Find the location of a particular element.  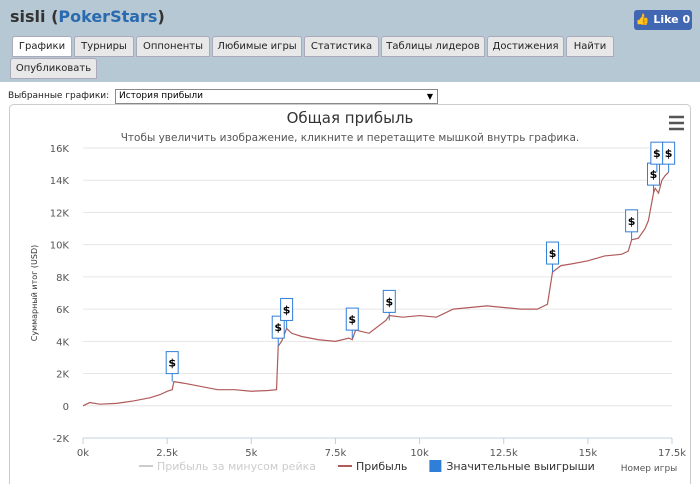

y-tick-label: 0 is located at coordinates (66, 407).